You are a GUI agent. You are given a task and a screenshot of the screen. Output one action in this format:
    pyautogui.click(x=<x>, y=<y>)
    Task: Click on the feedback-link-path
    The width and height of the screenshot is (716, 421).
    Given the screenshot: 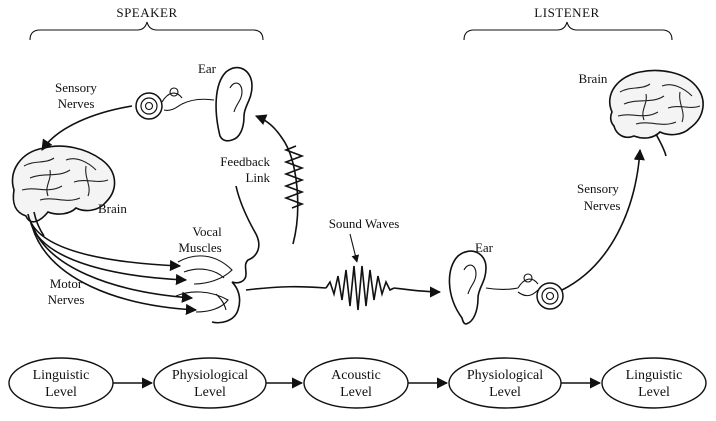 What is the action you would take?
    pyautogui.click(x=276, y=179)
    